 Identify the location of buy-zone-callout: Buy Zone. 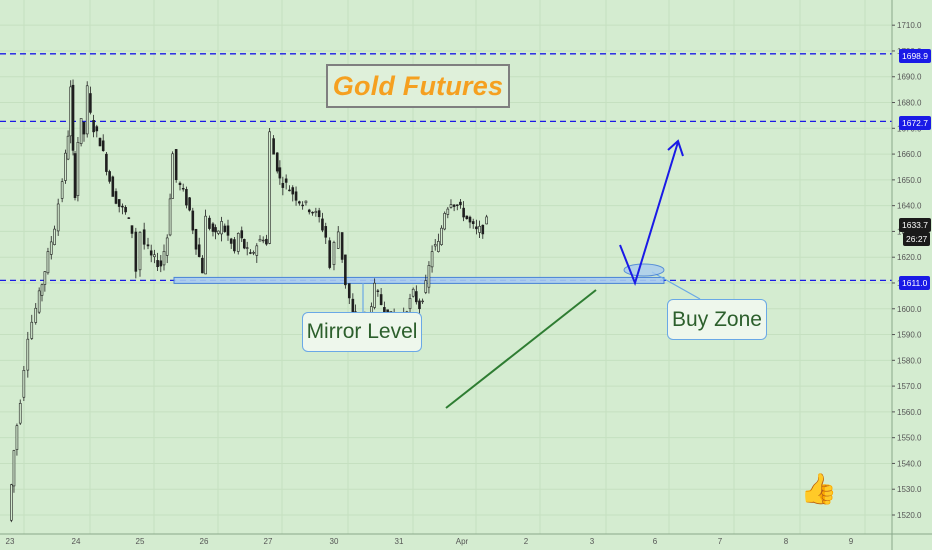
(717, 319).